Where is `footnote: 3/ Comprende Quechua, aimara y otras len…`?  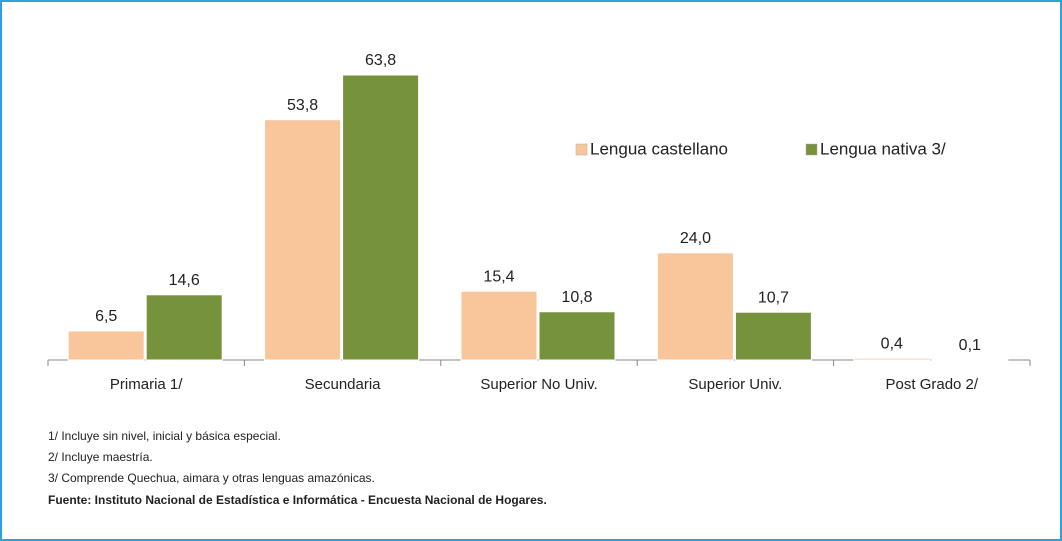
footnote: 3/ Comprende Quechua, aimara y otras len… is located at coordinates (211, 478).